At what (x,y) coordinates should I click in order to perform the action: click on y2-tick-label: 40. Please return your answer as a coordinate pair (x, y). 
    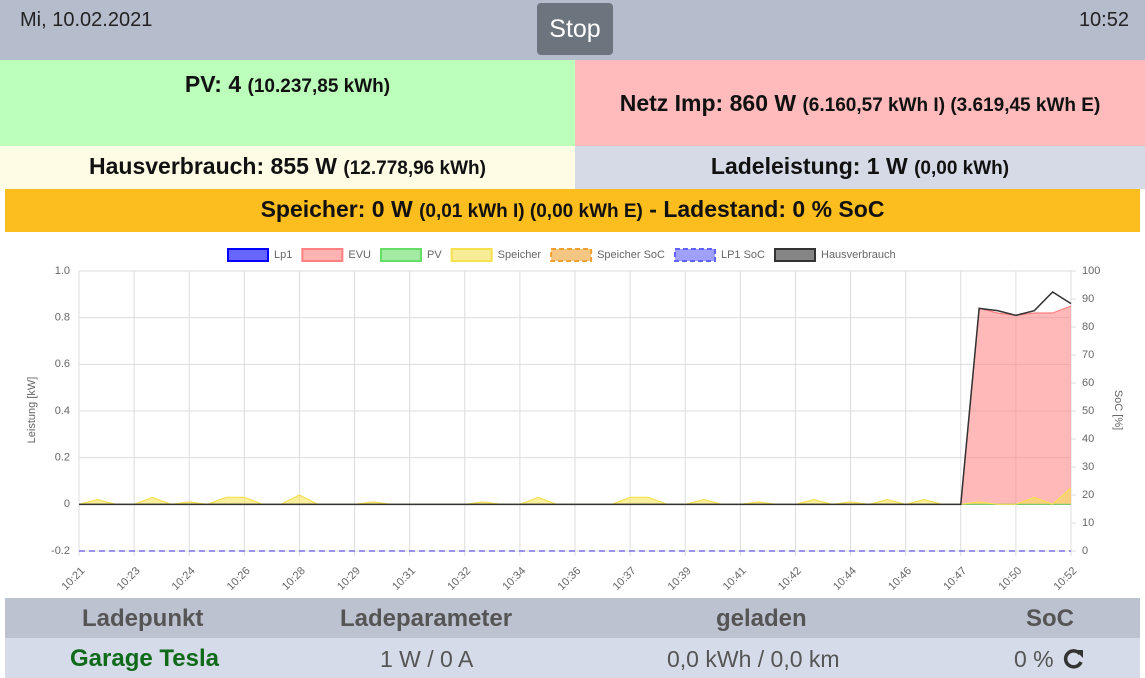
    Looking at the image, I should click on (1088, 439).